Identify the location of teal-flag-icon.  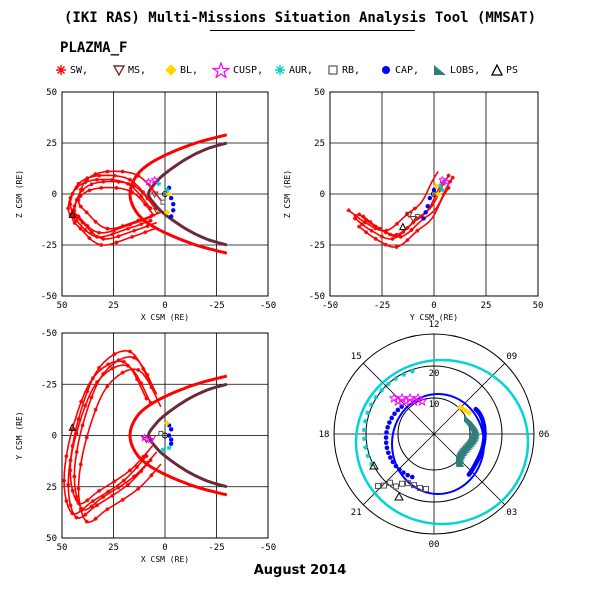
(440, 70).